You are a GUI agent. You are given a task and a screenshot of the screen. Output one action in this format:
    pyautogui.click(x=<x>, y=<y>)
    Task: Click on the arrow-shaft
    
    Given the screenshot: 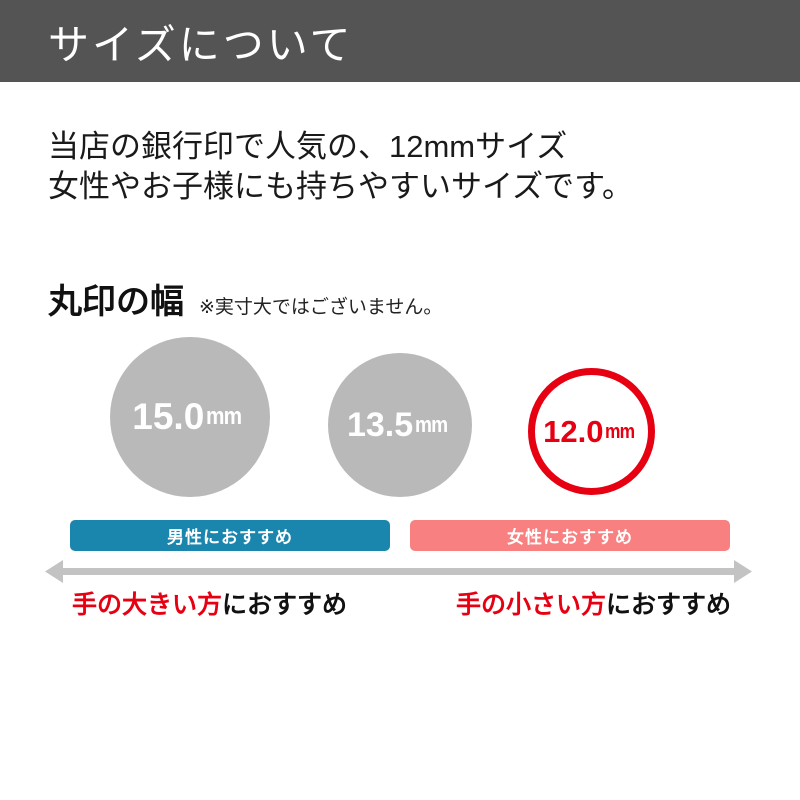 What is the action you would take?
    pyautogui.click(x=398, y=571)
    